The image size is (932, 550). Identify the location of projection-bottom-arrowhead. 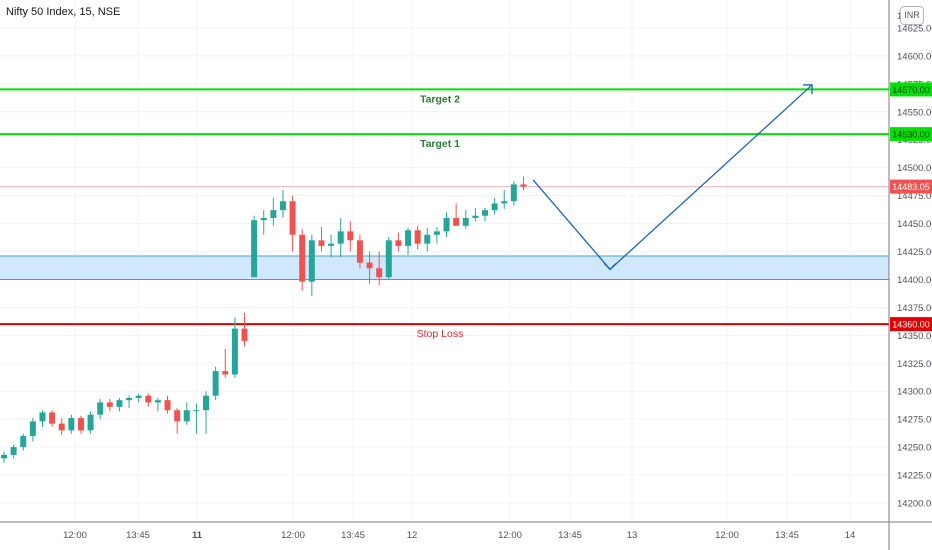
(610, 266).